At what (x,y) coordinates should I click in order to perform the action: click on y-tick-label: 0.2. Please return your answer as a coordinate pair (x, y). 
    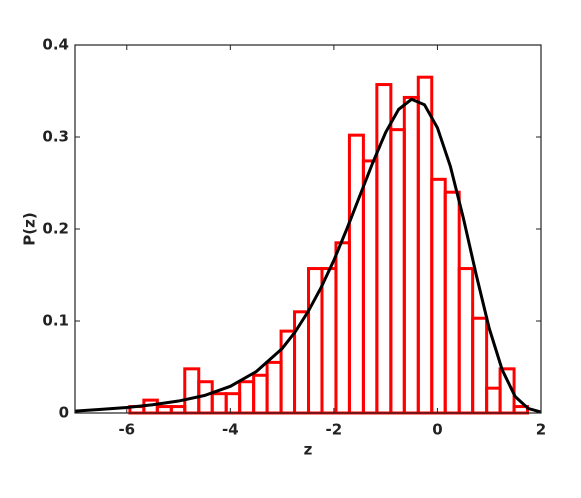
    Looking at the image, I should click on (55, 229).